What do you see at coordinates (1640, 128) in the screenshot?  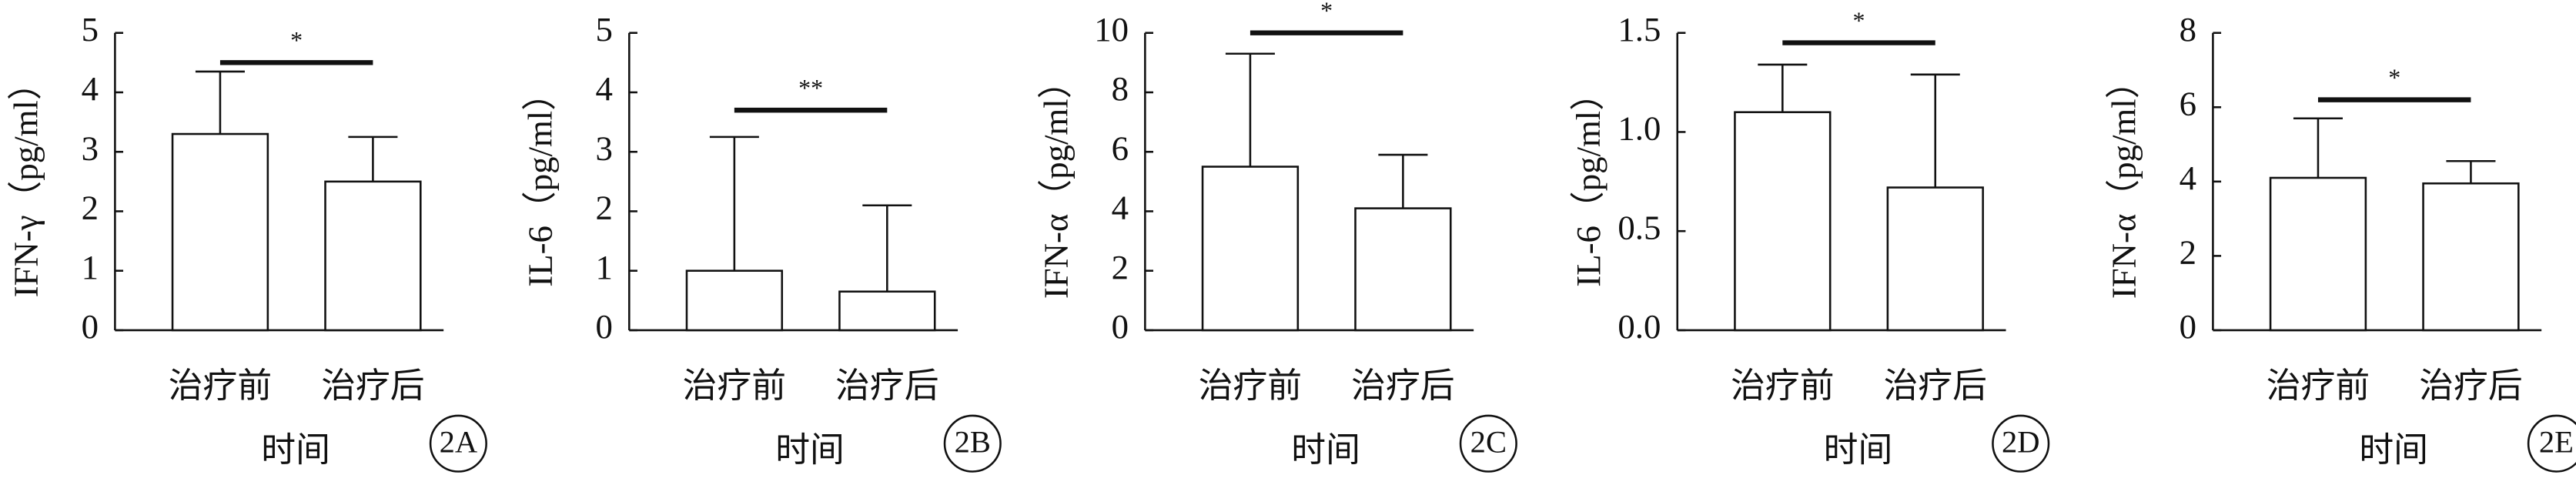 I see `y-tick-label: 1.0` at bounding box center [1640, 128].